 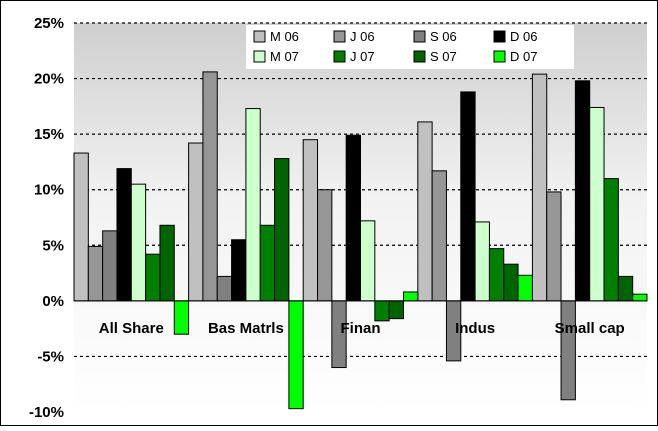 I want to click on legend: M 06 J 06 S 06 D 06 M 07 J 07 S 07 D 07, so click(x=410, y=47).